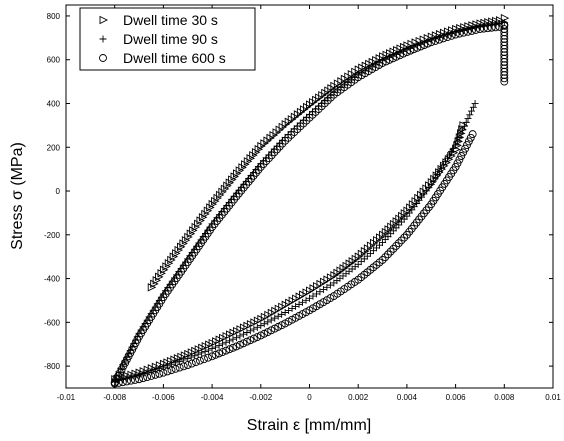  I want to click on legend-label-3: Dwell time 600 s, so click(174, 58).